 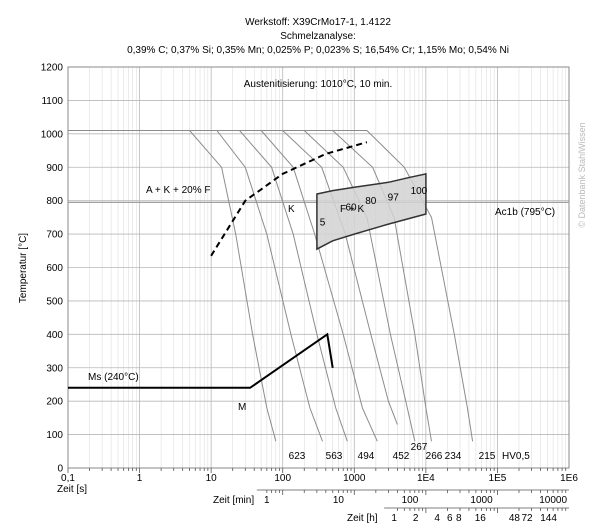 What do you see at coordinates (498, 478) in the screenshot?
I see `x-tick-label: 1E5` at bounding box center [498, 478].